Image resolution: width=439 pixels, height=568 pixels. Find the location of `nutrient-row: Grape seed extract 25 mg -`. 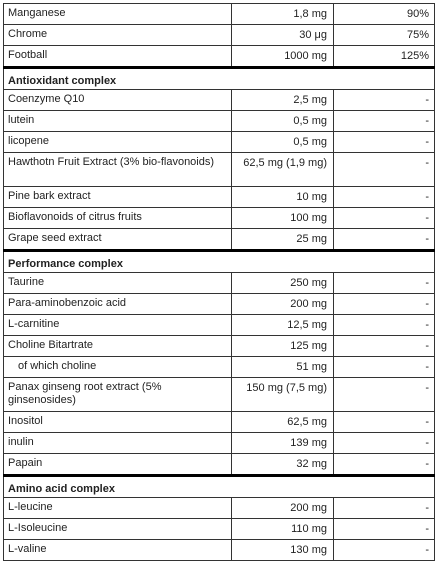

nutrient-row: Grape seed extract 25 mg - is located at coordinates (219, 239).